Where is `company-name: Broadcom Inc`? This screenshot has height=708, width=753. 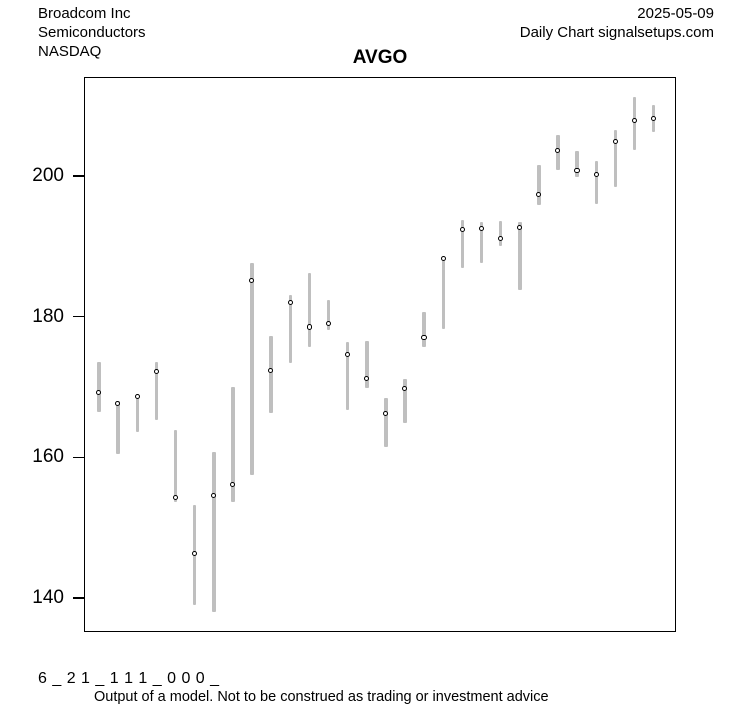 company-name: Broadcom Inc is located at coordinates (84, 13).